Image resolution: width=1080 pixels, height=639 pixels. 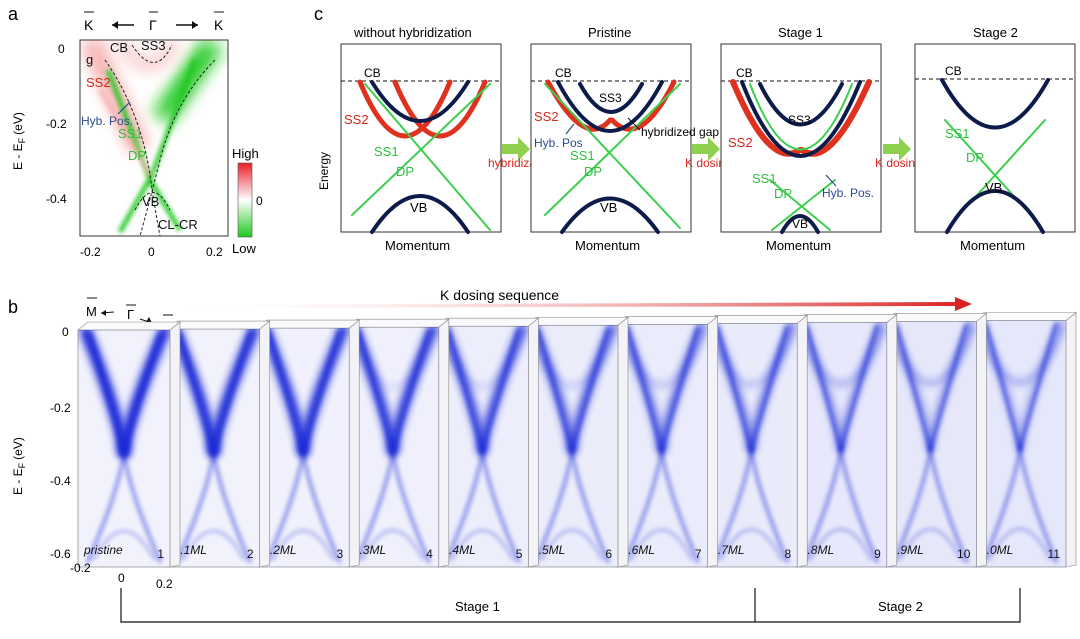 What do you see at coordinates (877, 554) in the screenshot?
I see `frame-index-label: 9` at bounding box center [877, 554].